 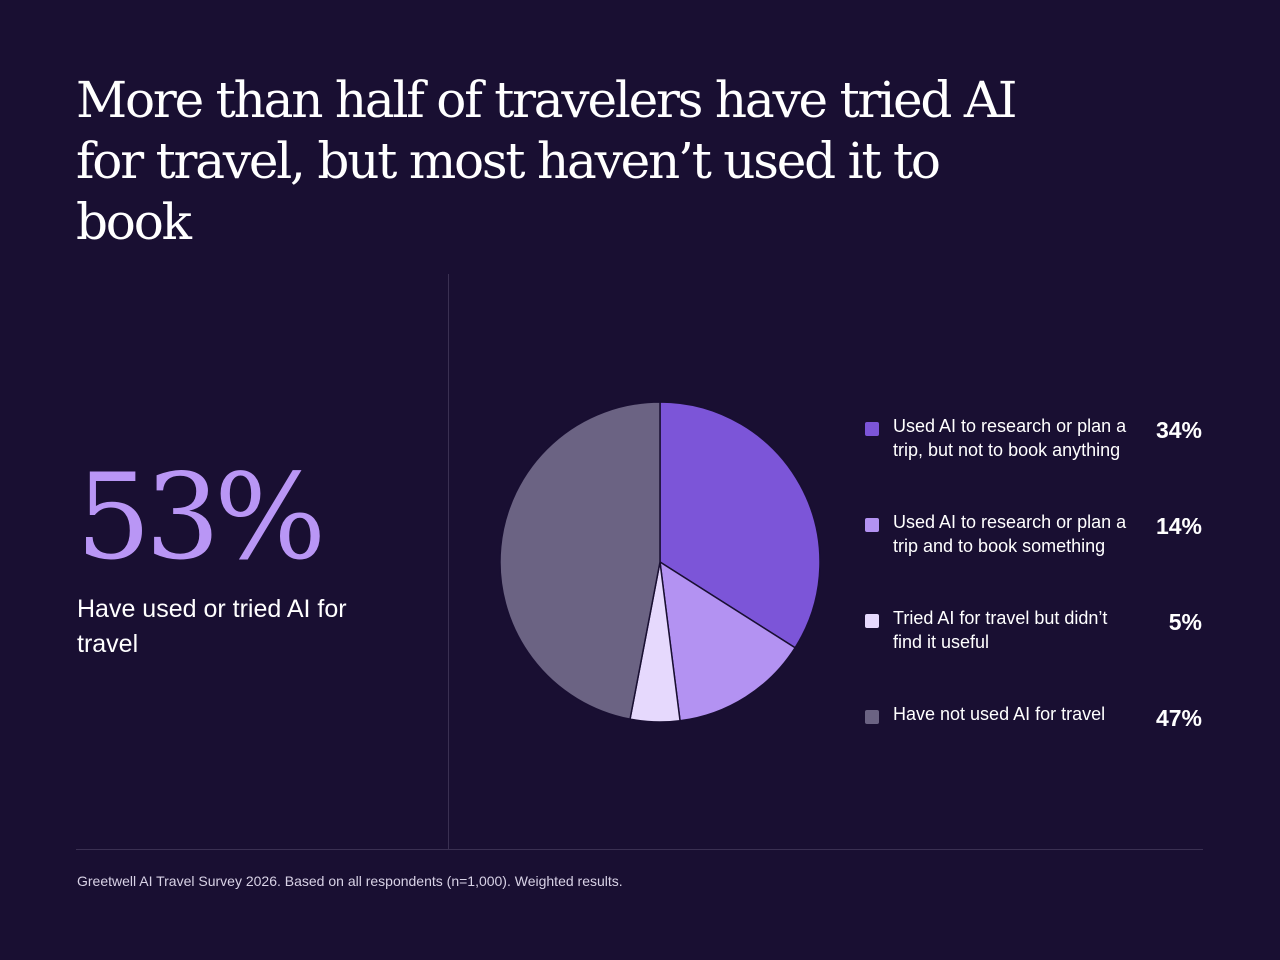 What do you see at coordinates (639, 849) in the screenshot?
I see `footer-divider` at bounding box center [639, 849].